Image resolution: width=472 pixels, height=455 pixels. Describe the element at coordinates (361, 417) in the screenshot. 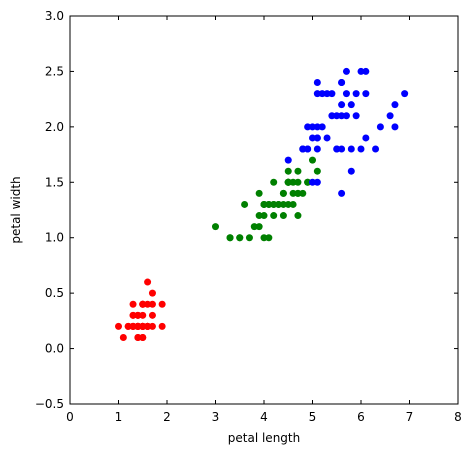

I see `x-tick-label: 6` at that location.